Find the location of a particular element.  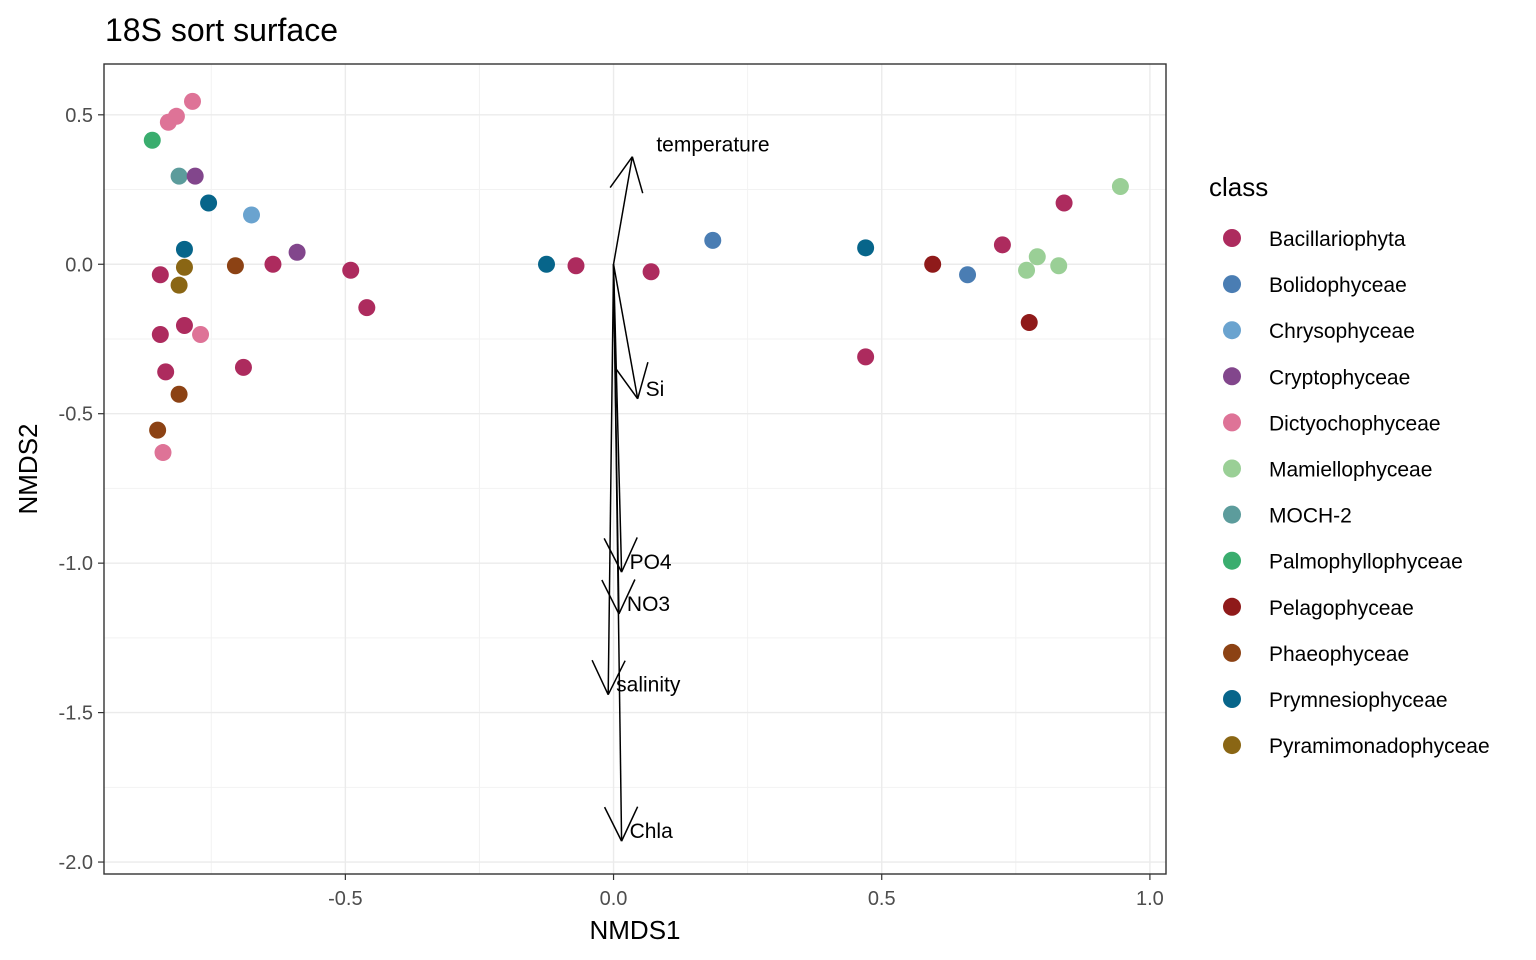

y-axis-title: NMDS2 is located at coordinates (28, 468).